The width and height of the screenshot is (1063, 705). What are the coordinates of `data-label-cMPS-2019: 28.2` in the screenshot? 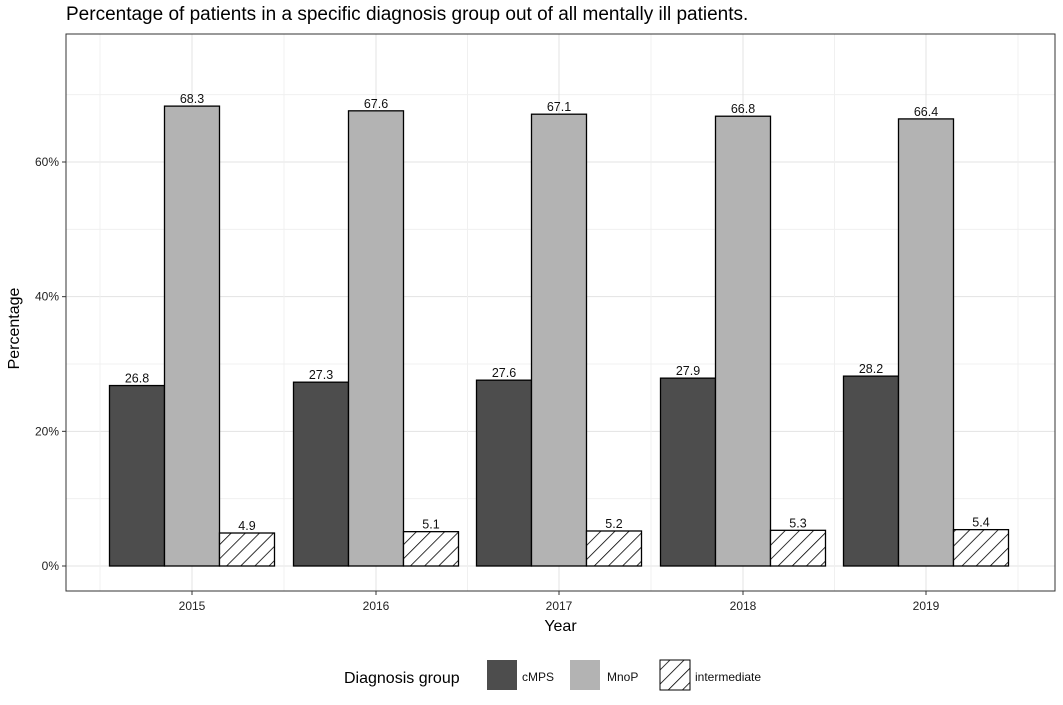 It's located at (871, 369).